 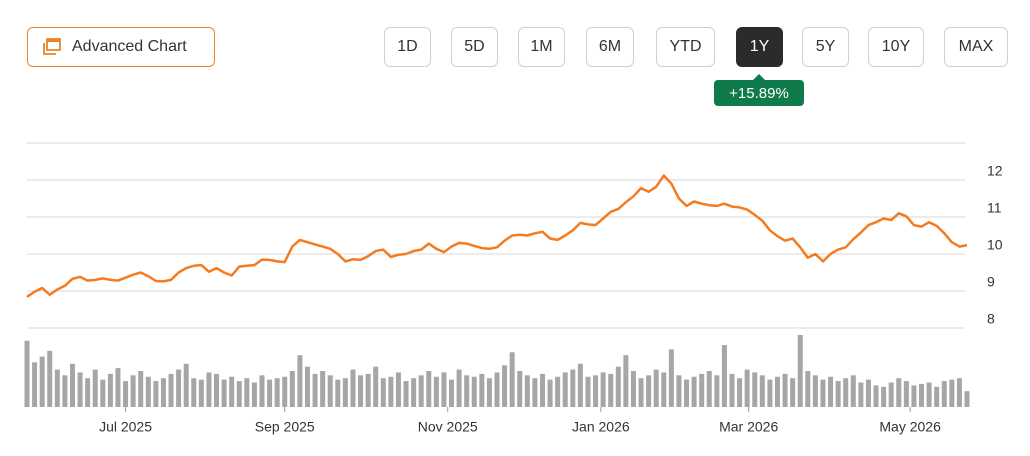 What do you see at coordinates (748, 427) in the screenshot?
I see `x-tick-label: Mar 2026` at bounding box center [748, 427].